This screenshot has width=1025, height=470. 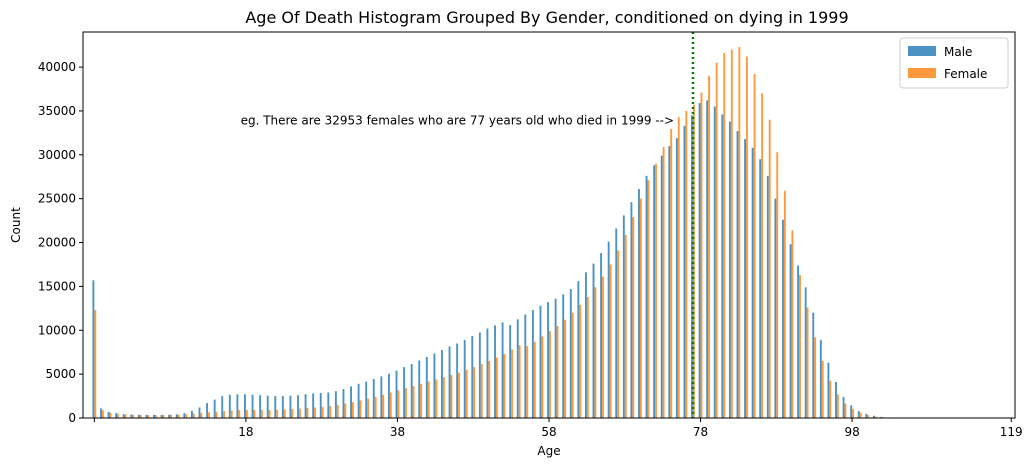 I want to click on x-tick-label-2: 38, so click(x=397, y=432).